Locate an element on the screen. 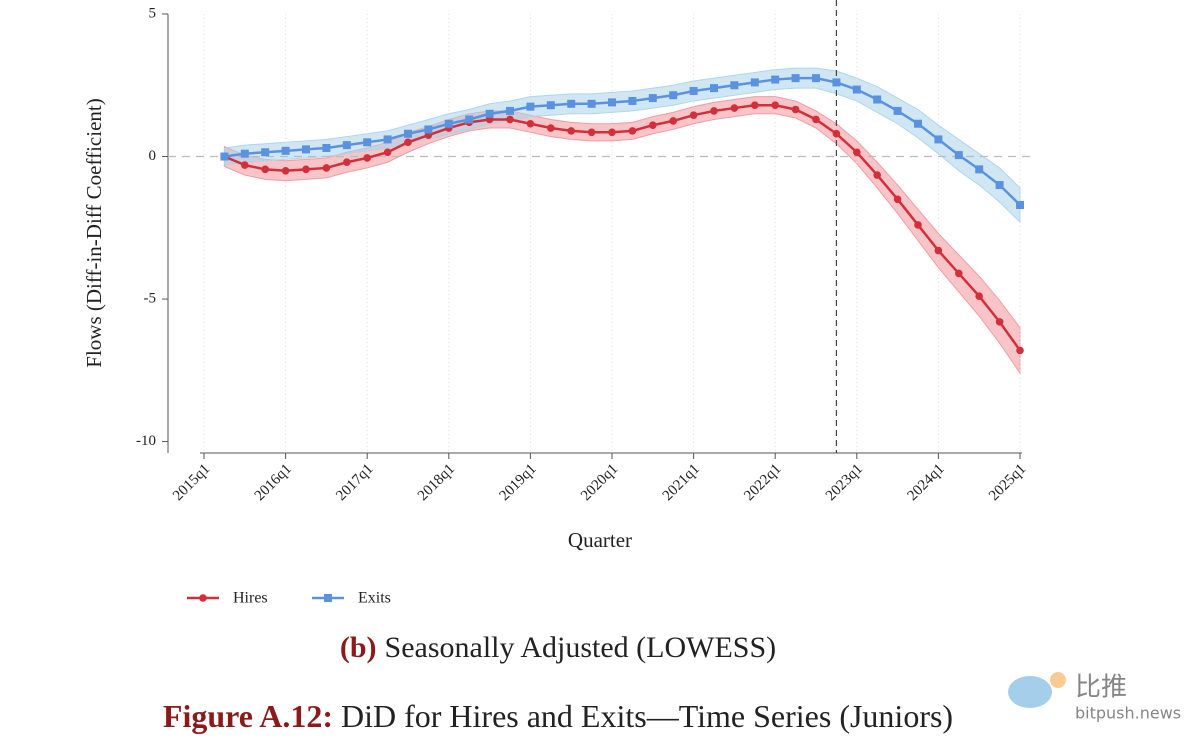 This screenshot has height=741, width=1202. x-tick-label: 2021q1 is located at coordinates (681, 482).